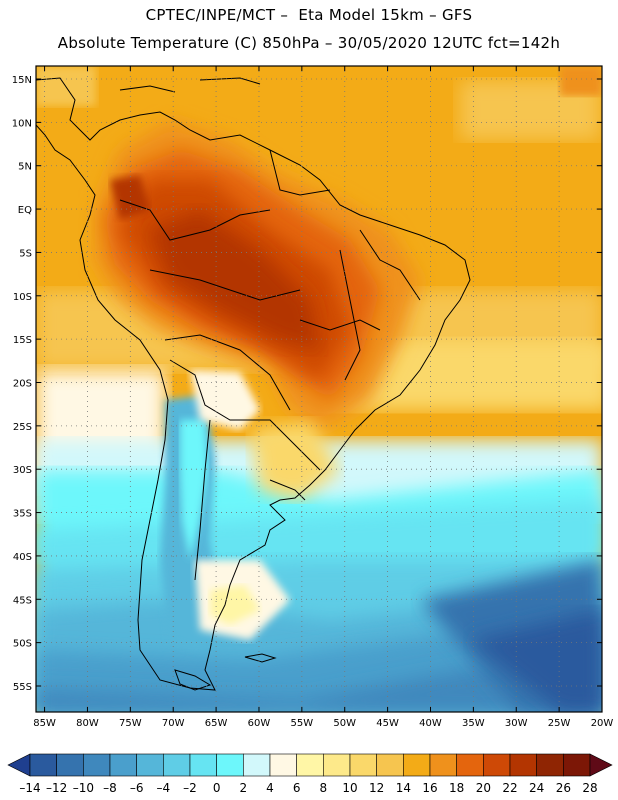  Describe the element at coordinates (387, 723) in the screenshot. I see `lon-label: 45W` at that location.